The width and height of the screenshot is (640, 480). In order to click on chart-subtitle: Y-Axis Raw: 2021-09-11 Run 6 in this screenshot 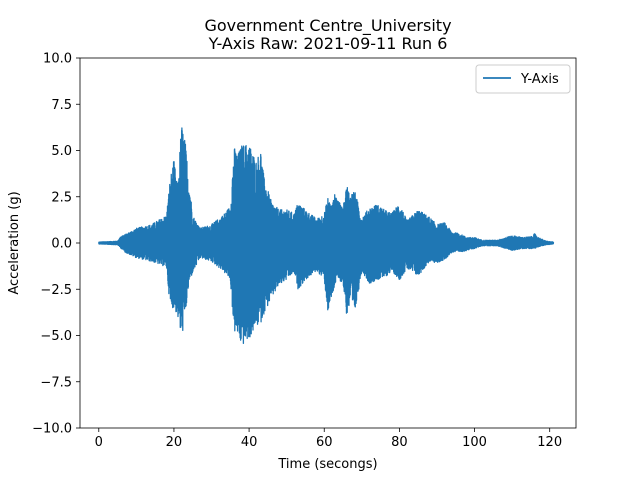, I will do `click(328, 43)`.